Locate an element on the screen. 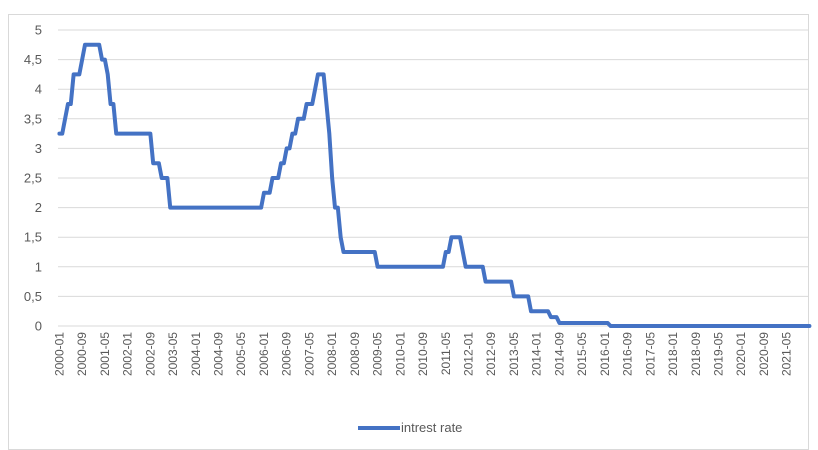 The height and width of the screenshot is (450, 818). y-tick-label-3: 1,5 is located at coordinates (33, 237).